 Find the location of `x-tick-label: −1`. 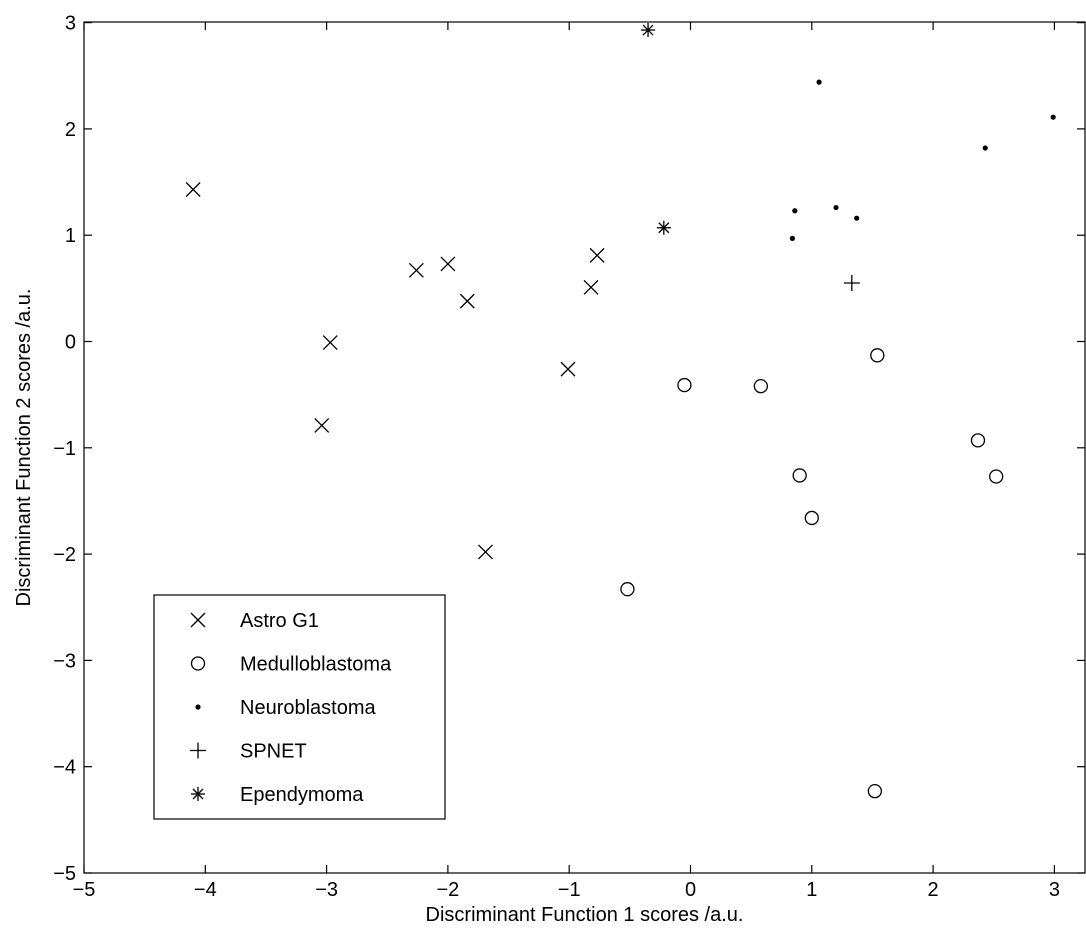

x-tick-label: −1 is located at coordinates (569, 890).